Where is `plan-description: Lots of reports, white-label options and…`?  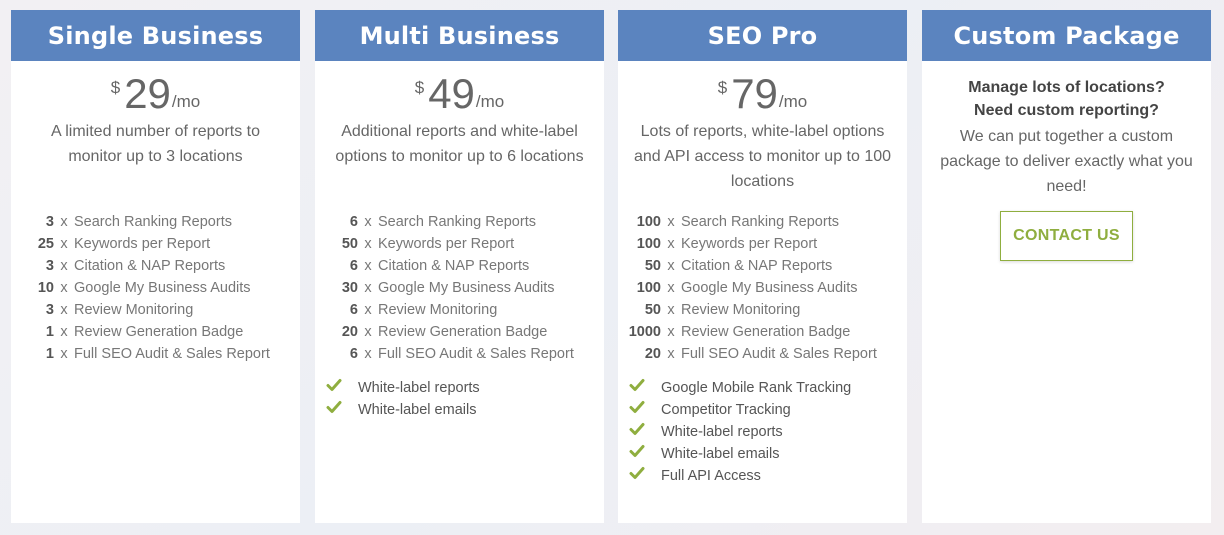
plan-description: Lots of reports, white-label options and… is located at coordinates (762, 156).